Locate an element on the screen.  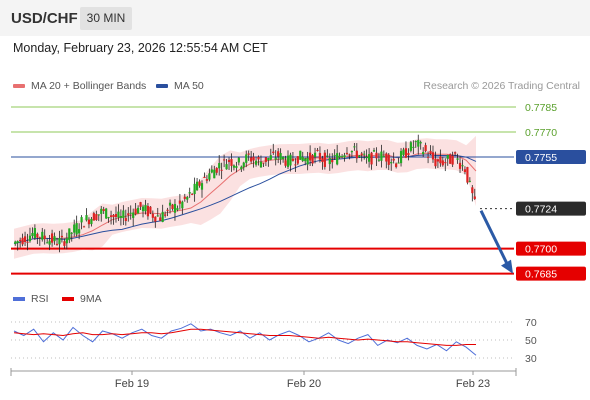
level-box-0.7724 is located at coordinates (551, 208).